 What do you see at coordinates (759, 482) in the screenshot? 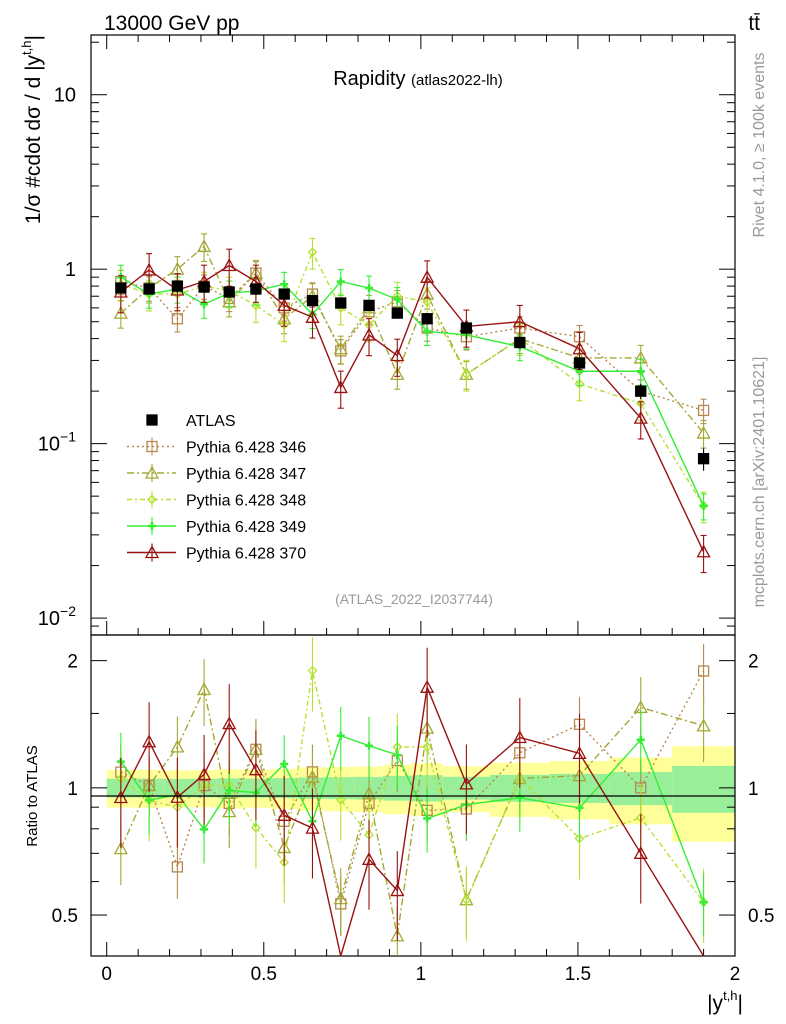
I see `mcplots-label: mcplots.cern.ch [arXiv:2401.10621]` at bounding box center [759, 482].